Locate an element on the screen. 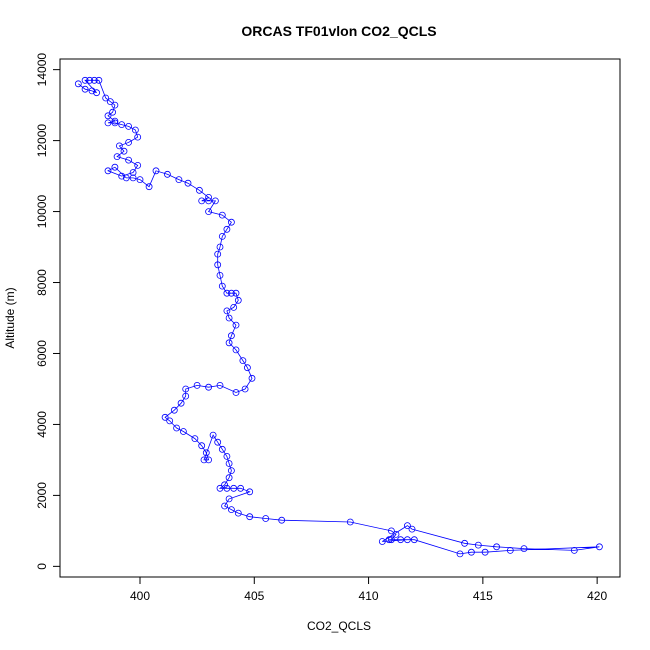 The image size is (650, 650). x-axis-label: CO2_QCLS is located at coordinates (339, 626).